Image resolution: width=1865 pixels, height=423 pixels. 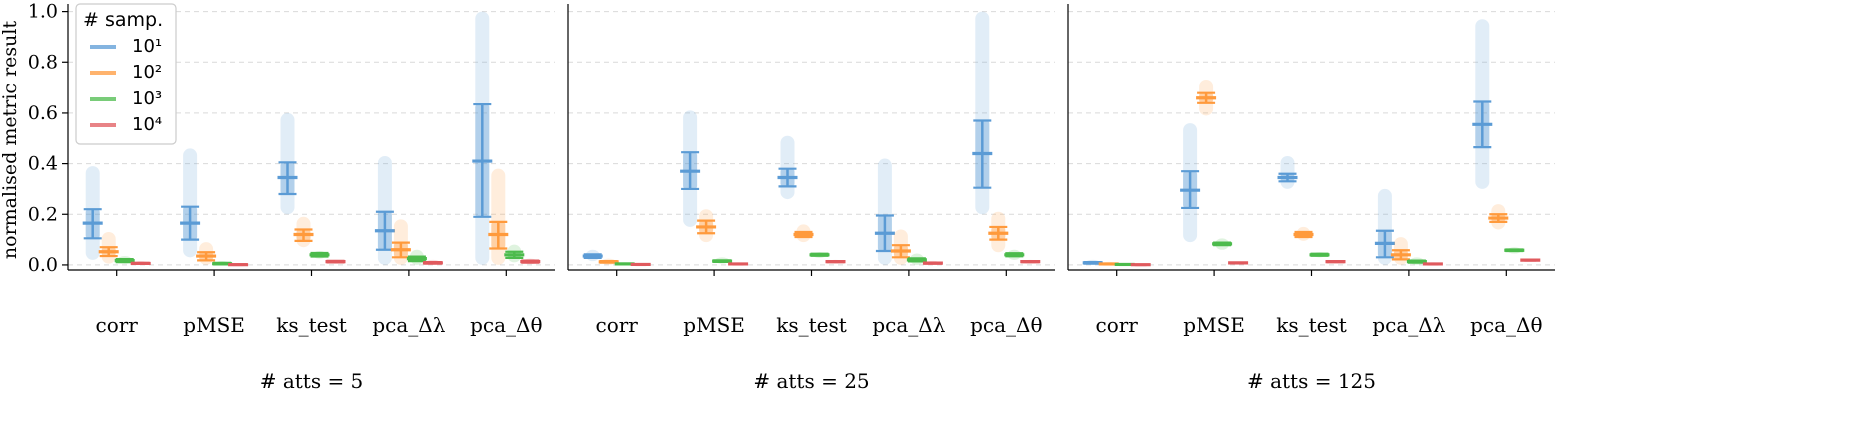 I want to click on legend-title: # samp., so click(x=123, y=20).